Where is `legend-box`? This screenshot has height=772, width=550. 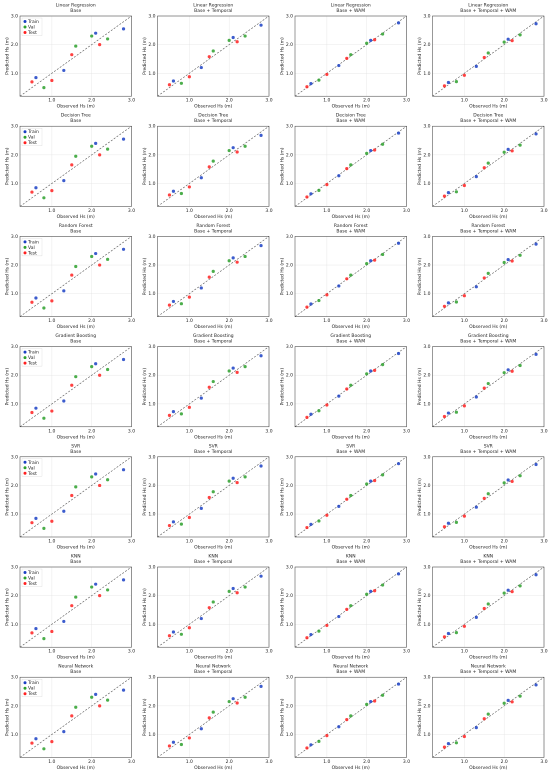
legend-box is located at coordinates (32, 247).